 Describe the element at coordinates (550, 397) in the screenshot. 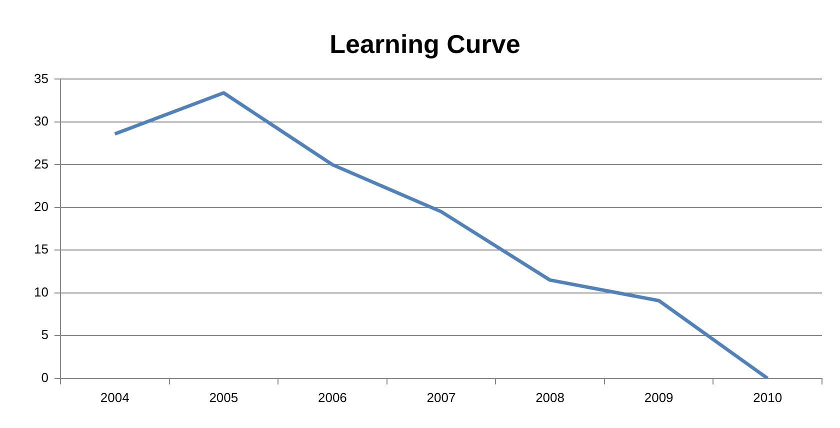

I see `x-tick-label: 2008` at that location.